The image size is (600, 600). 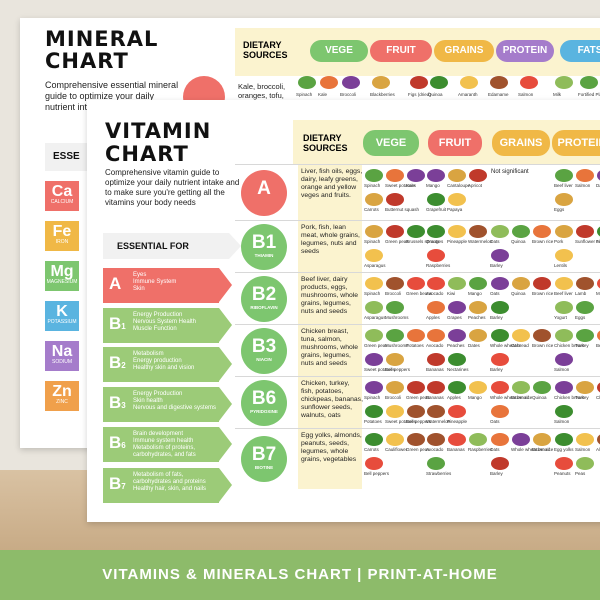 What do you see at coordinates (451, 293) in the screenshot?
I see `fruit-food-label: Kiwi` at bounding box center [451, 293].